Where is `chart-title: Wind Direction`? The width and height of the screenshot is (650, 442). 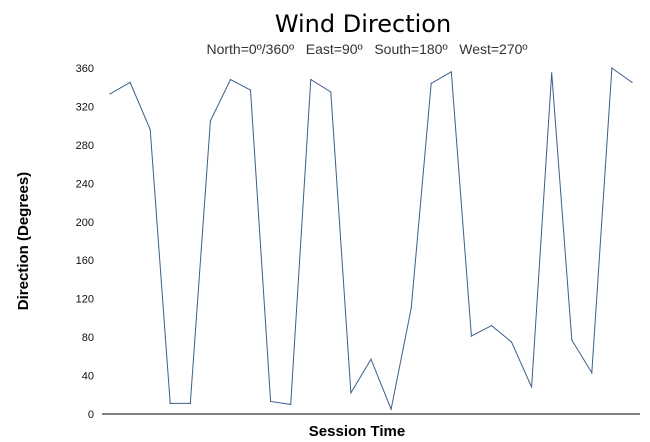
chart-title: Wind Direction is located at coordinates (363, 24).